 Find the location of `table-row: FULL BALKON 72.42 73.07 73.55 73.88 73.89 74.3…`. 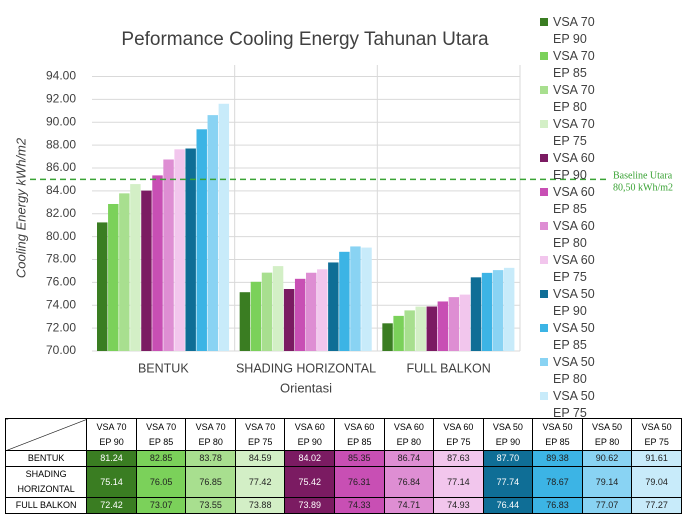

table-row: FULL BALKON 72.42 73.07 73.55 73.88 73.89 74.3… is located at coordinates (343, 505).